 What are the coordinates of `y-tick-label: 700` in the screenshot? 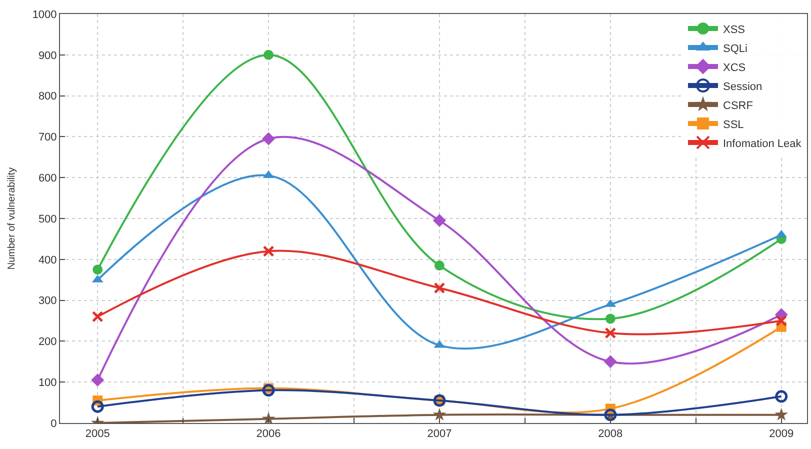 It's located at (47, 138).